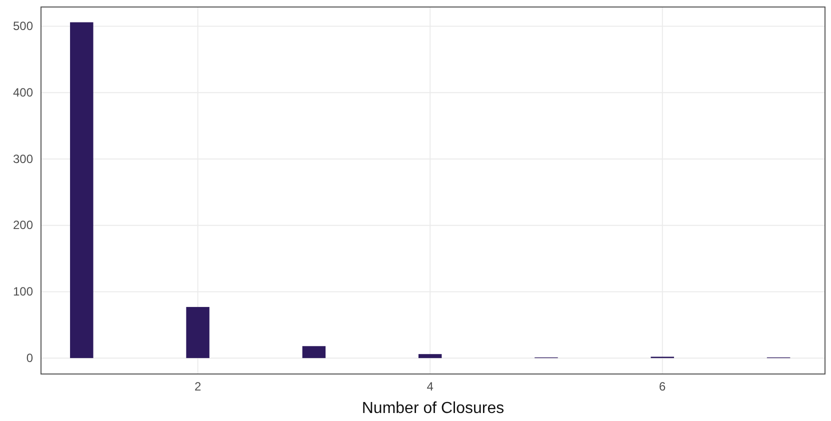 The height and width of the screenshot is (421, 831). What do you see at coordinates (23, 92) in the screenshot?
I see `y-tick-label: 400` at bounding box center [23, 92].